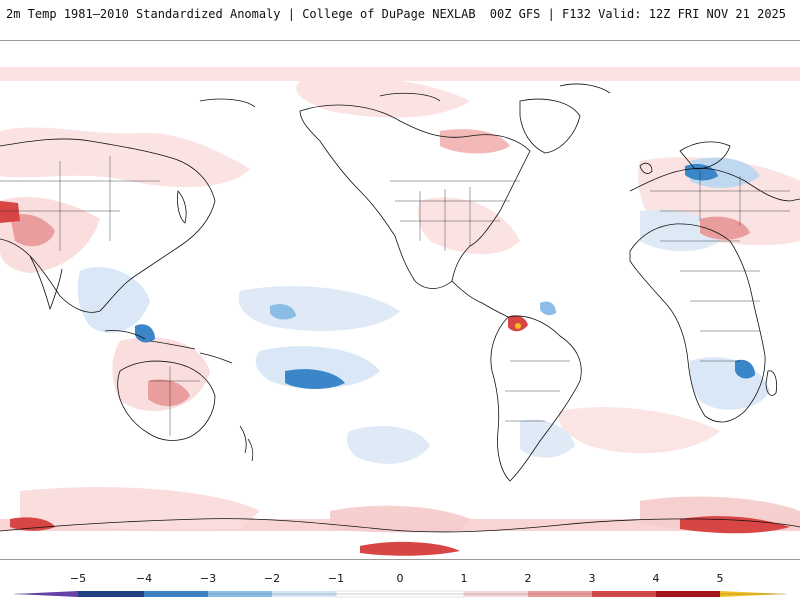  Describe the element at coordinates (518, 326) in the screenshot. I see `extreme-warm-spot` at that location.